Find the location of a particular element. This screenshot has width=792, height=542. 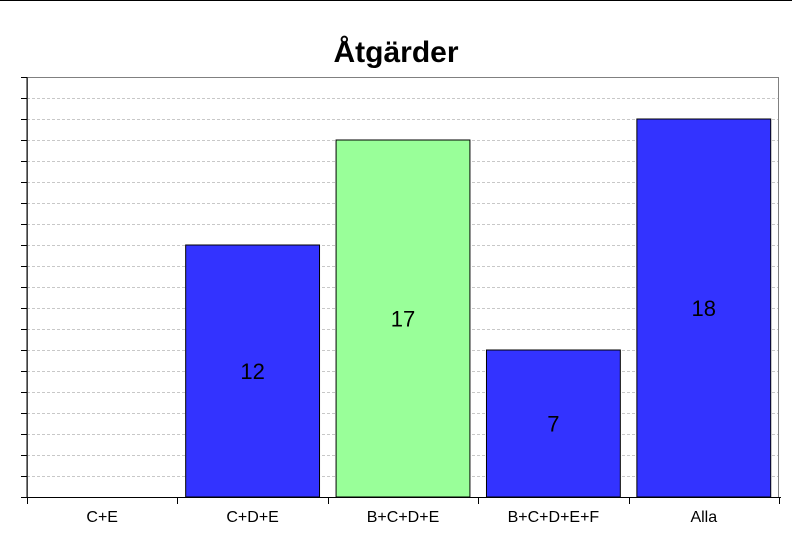

bar-b-c-d-e-f is located at coordinates (553, 423).